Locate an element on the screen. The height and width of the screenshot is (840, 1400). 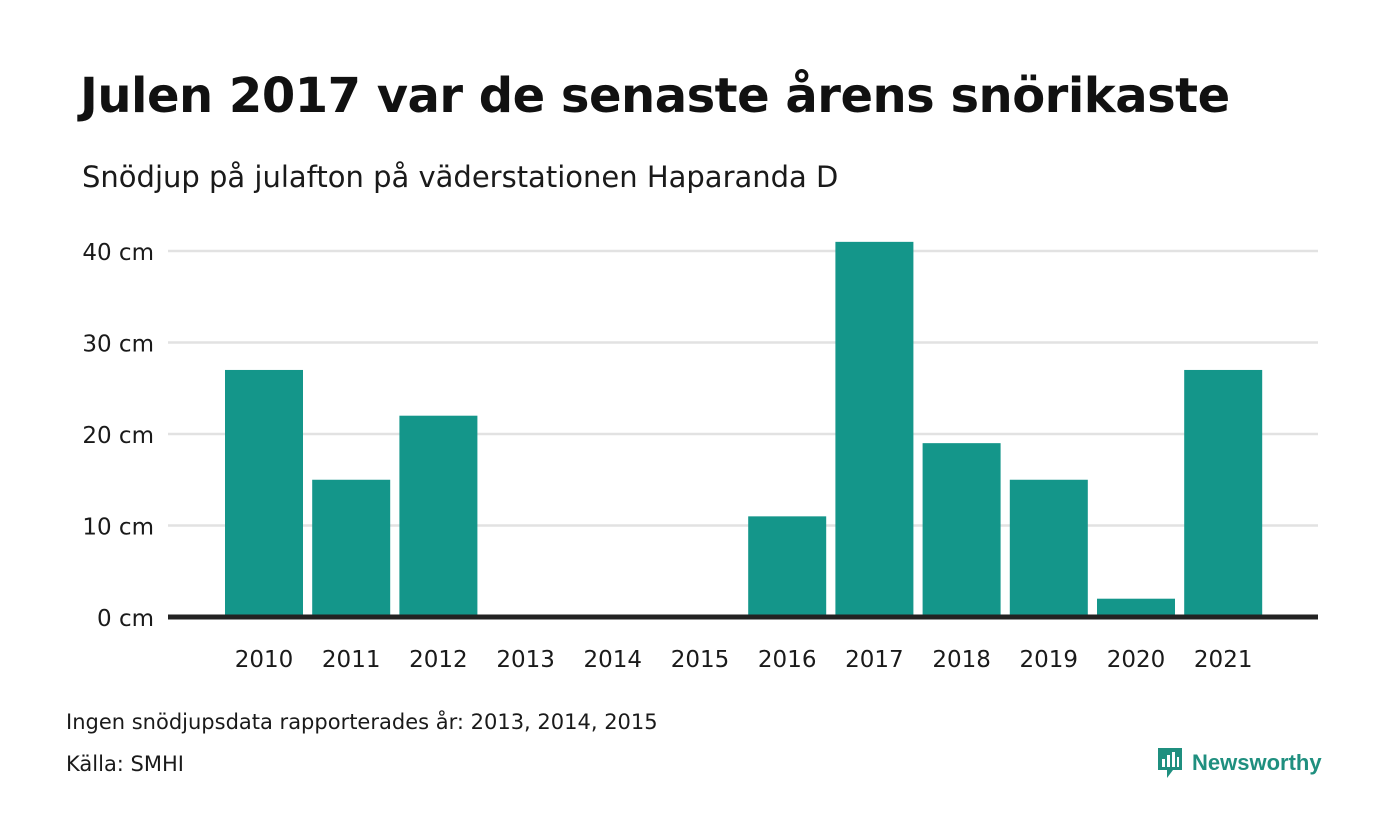
x-tick-label: 2019 is located at coordinates (1049, 660).